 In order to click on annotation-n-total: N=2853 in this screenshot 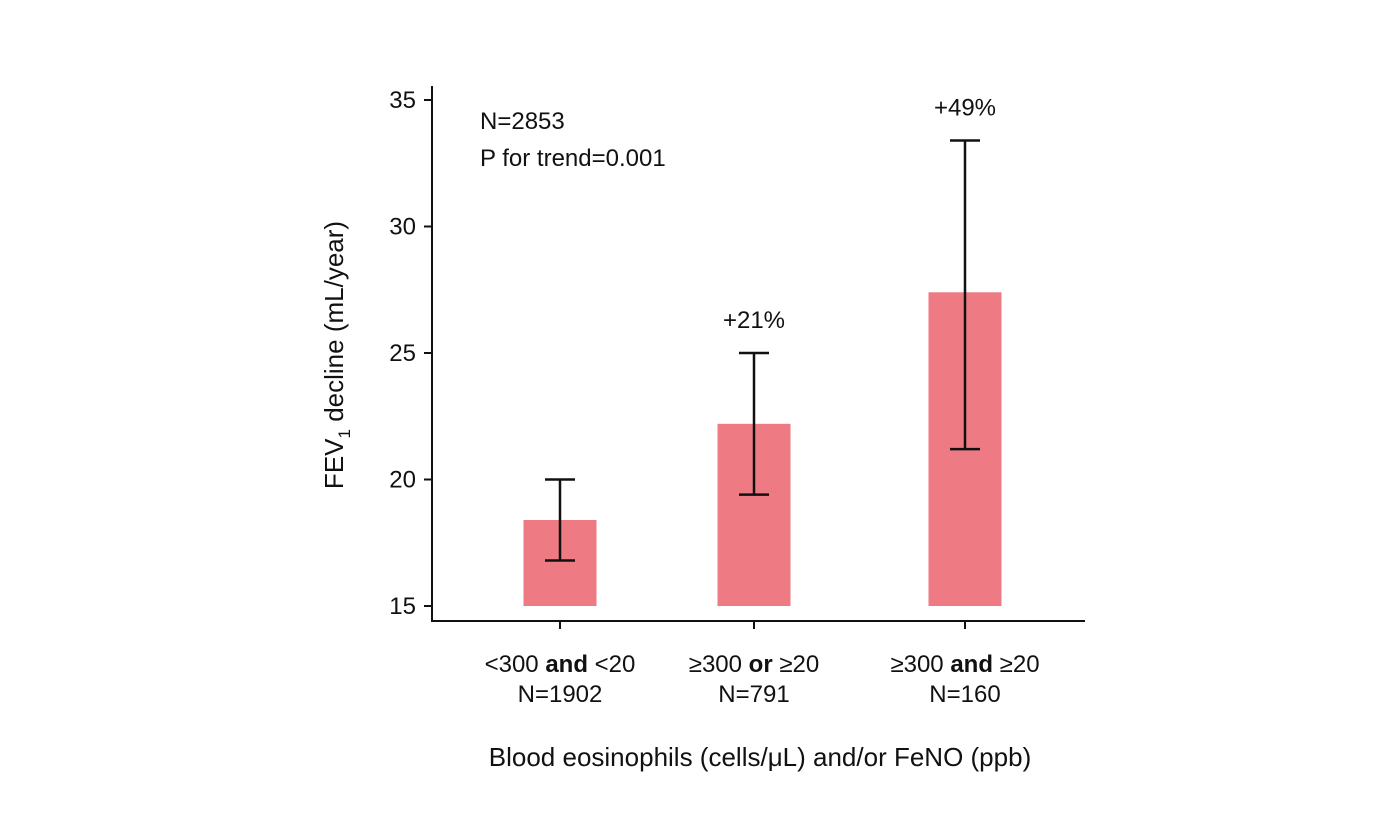, I will do `click(522, 121)`.